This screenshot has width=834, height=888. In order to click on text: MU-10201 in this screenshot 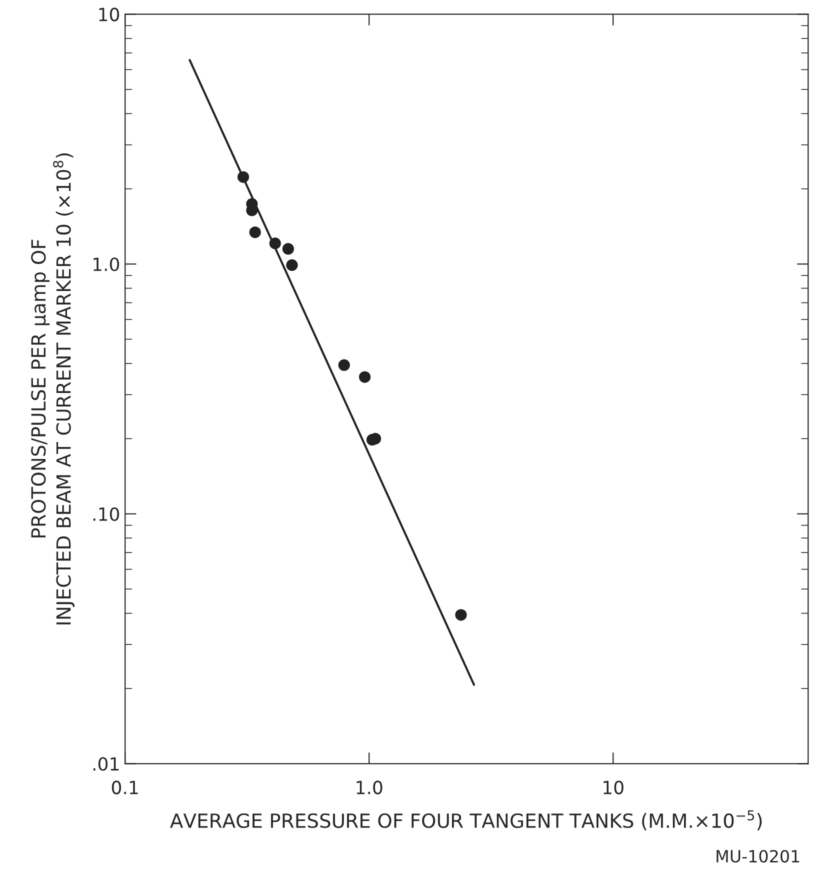, I will do `click(758, 856)`.